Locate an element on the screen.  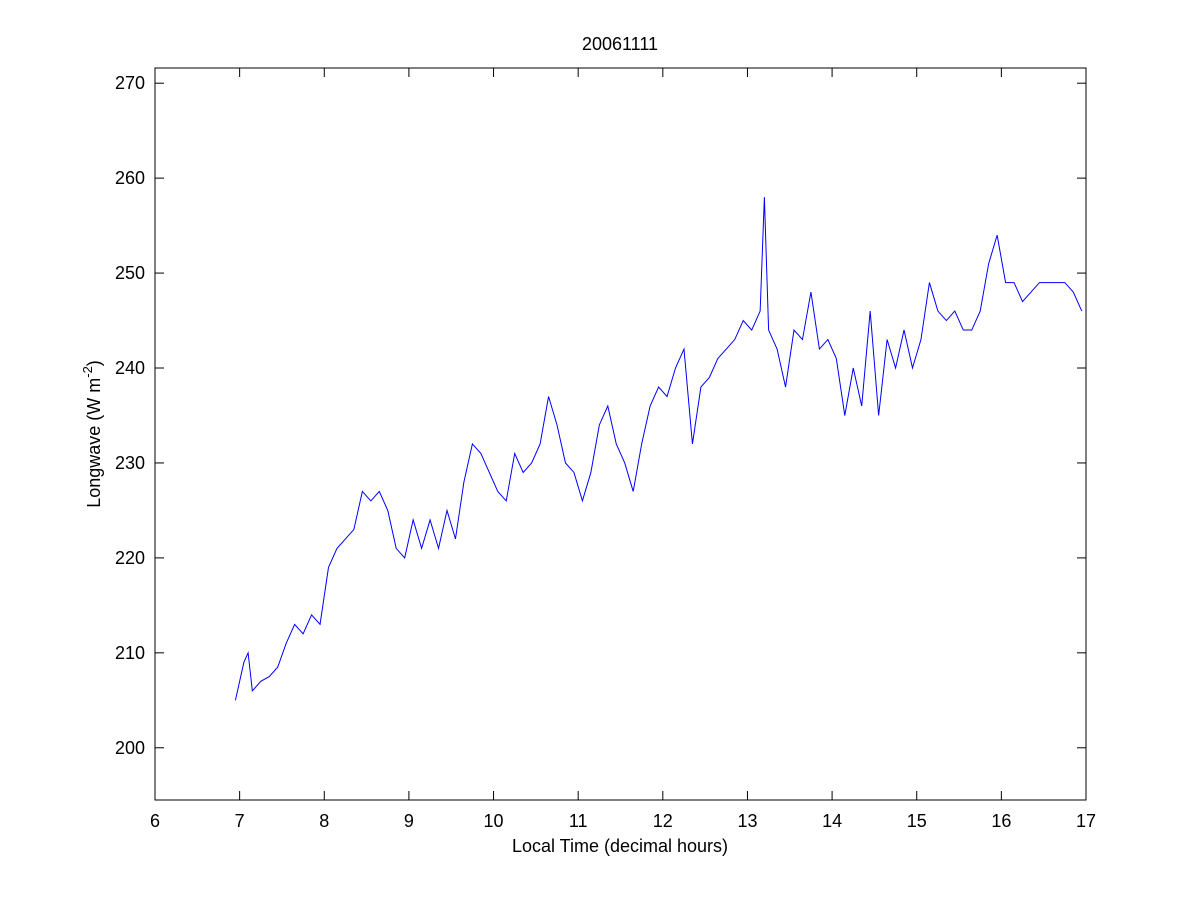
y-tick-label: 260 is located at coordinates (130, 178).